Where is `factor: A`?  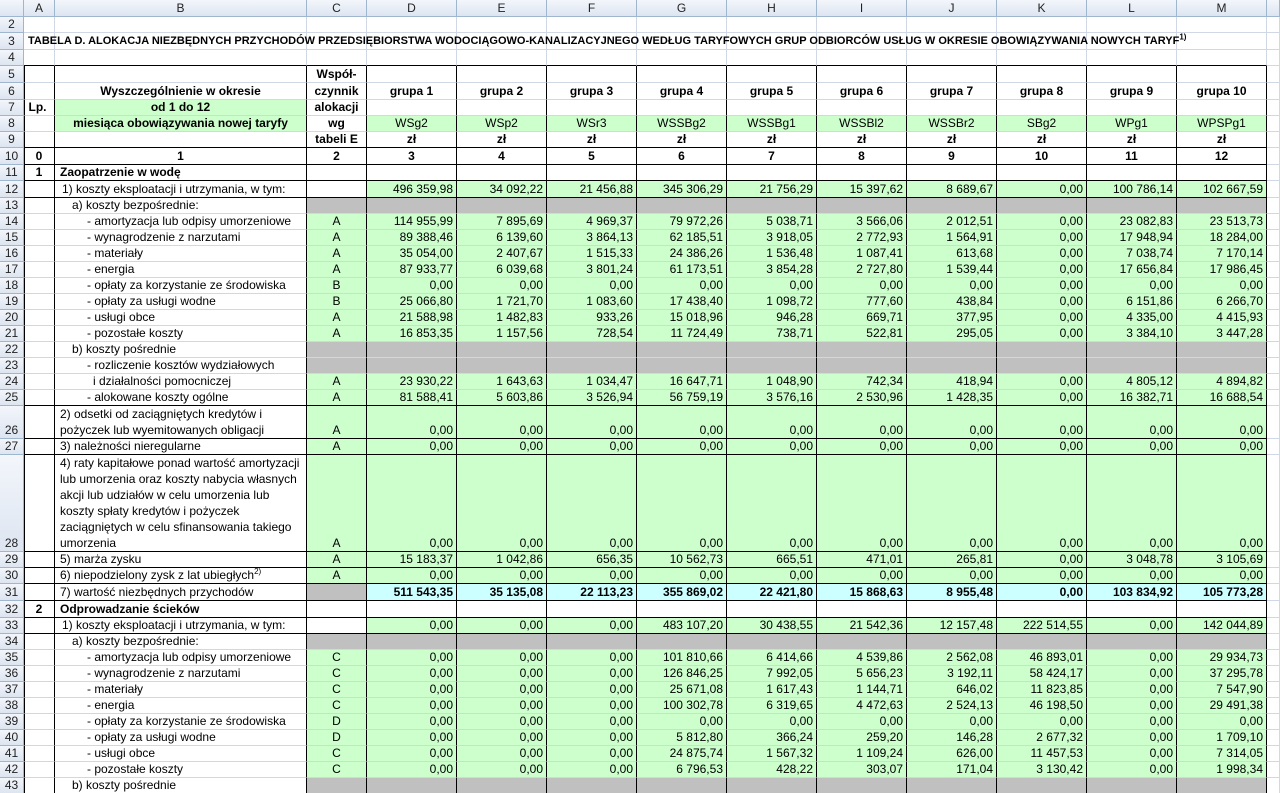
factor: A is located at coordinates (336, 221).